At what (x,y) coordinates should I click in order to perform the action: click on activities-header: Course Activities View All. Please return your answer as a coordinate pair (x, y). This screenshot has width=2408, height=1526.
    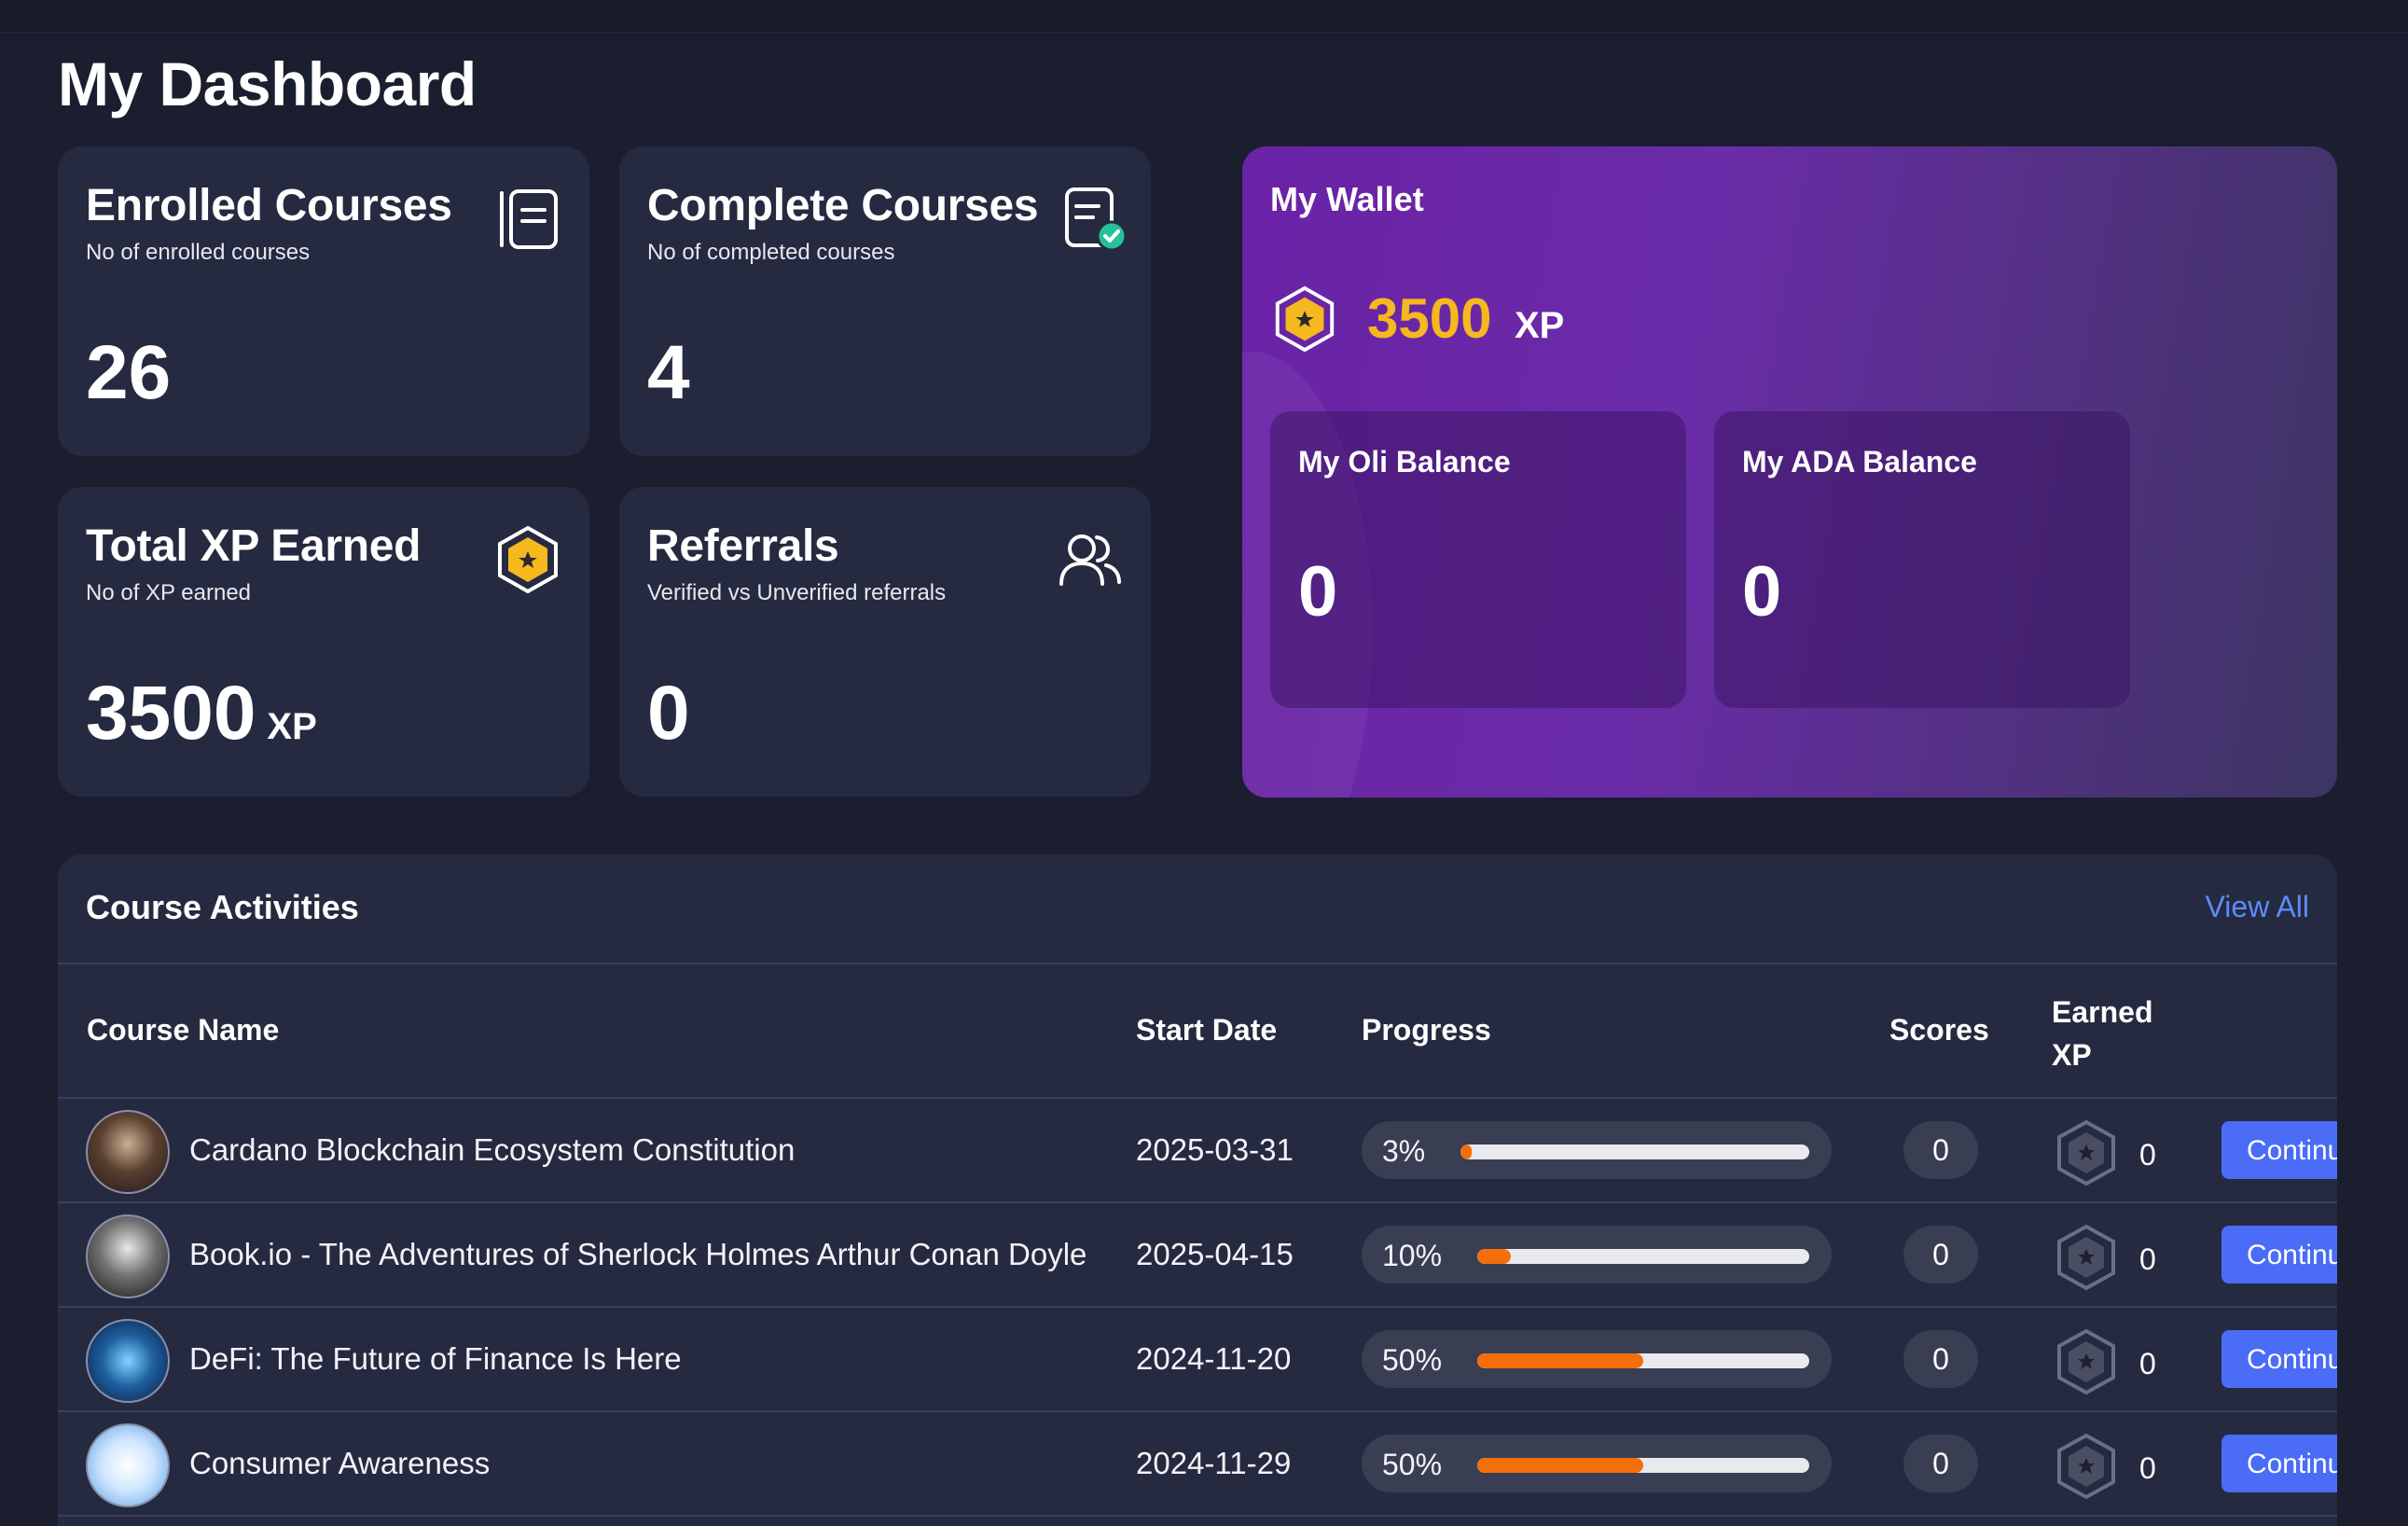
    Looking at the image, I should click on (1197, 909).